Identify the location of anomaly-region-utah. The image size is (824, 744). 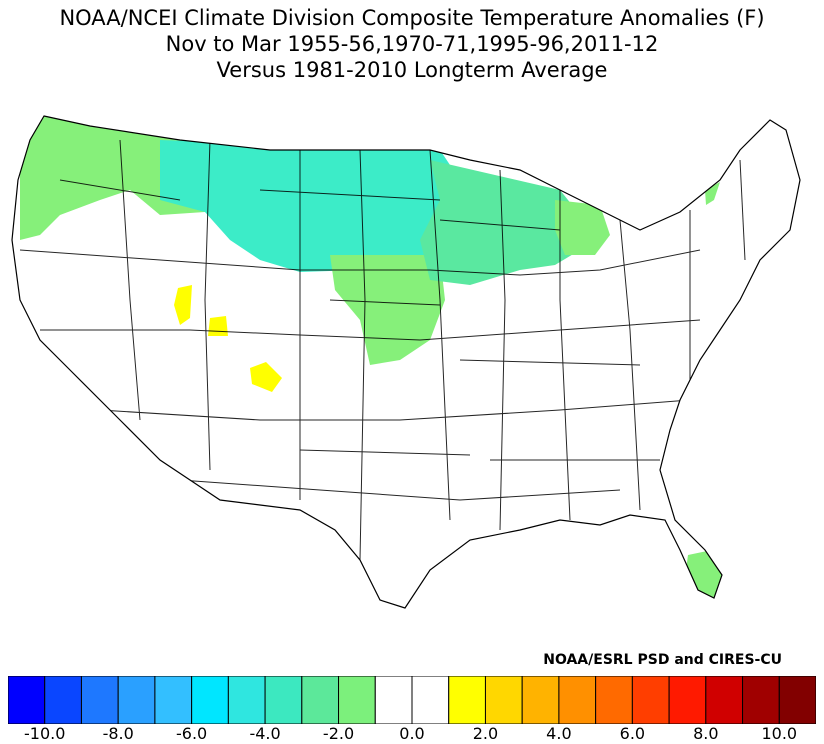
(218, 326).